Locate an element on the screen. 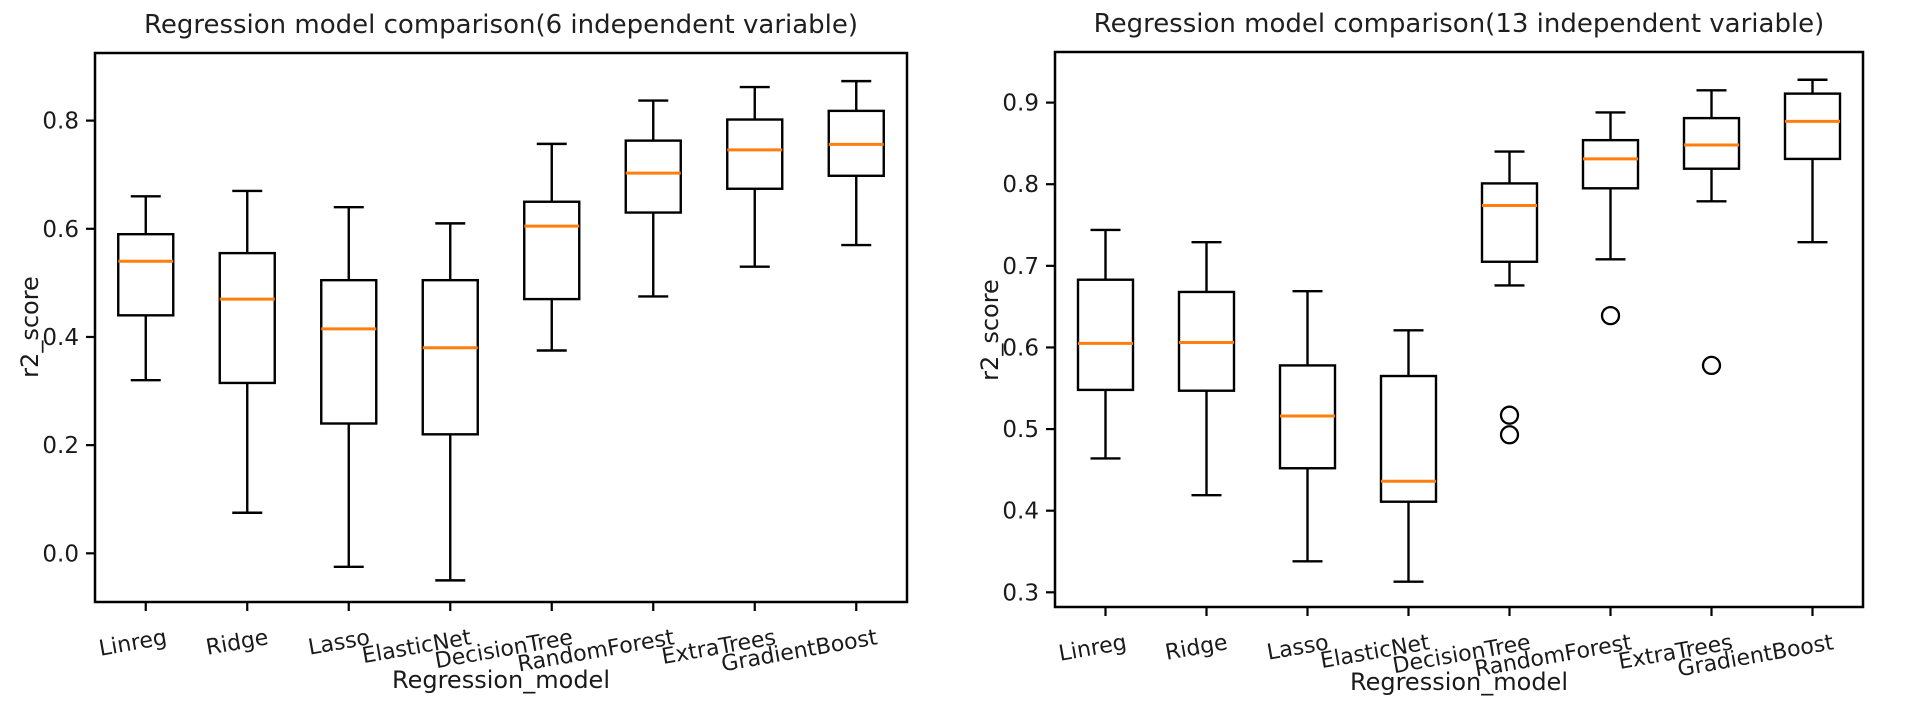  left-chart-x-axis-label: Regression_model is located at coordinates (500, 680).